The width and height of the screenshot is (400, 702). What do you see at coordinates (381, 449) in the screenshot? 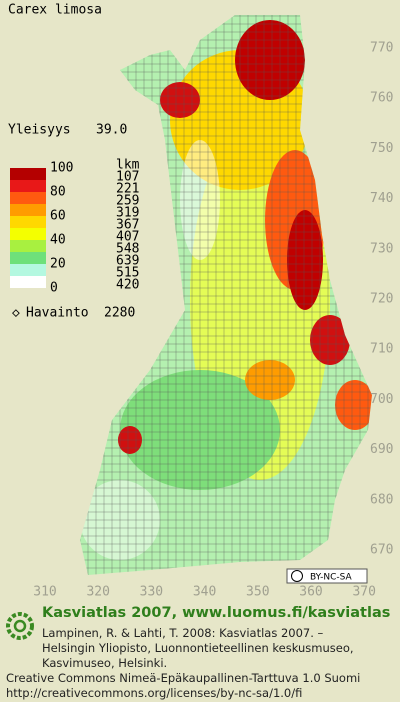
I see `northing-label: 690` at bounding box center [381, 449].